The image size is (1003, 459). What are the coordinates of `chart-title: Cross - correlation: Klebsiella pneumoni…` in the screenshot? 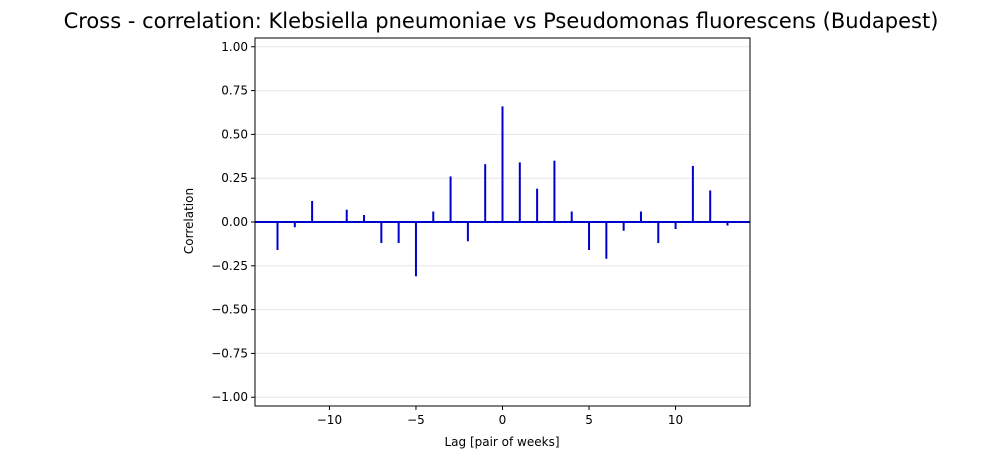 It's located at (501, 21).